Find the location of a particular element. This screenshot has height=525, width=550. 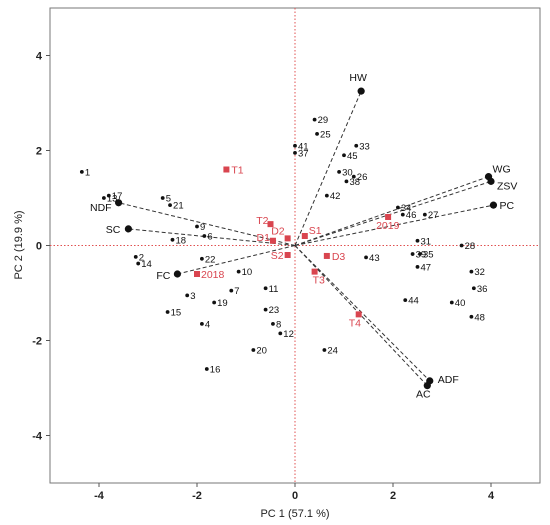

observation-label-2: 2 is located at coordinates (141, 257).